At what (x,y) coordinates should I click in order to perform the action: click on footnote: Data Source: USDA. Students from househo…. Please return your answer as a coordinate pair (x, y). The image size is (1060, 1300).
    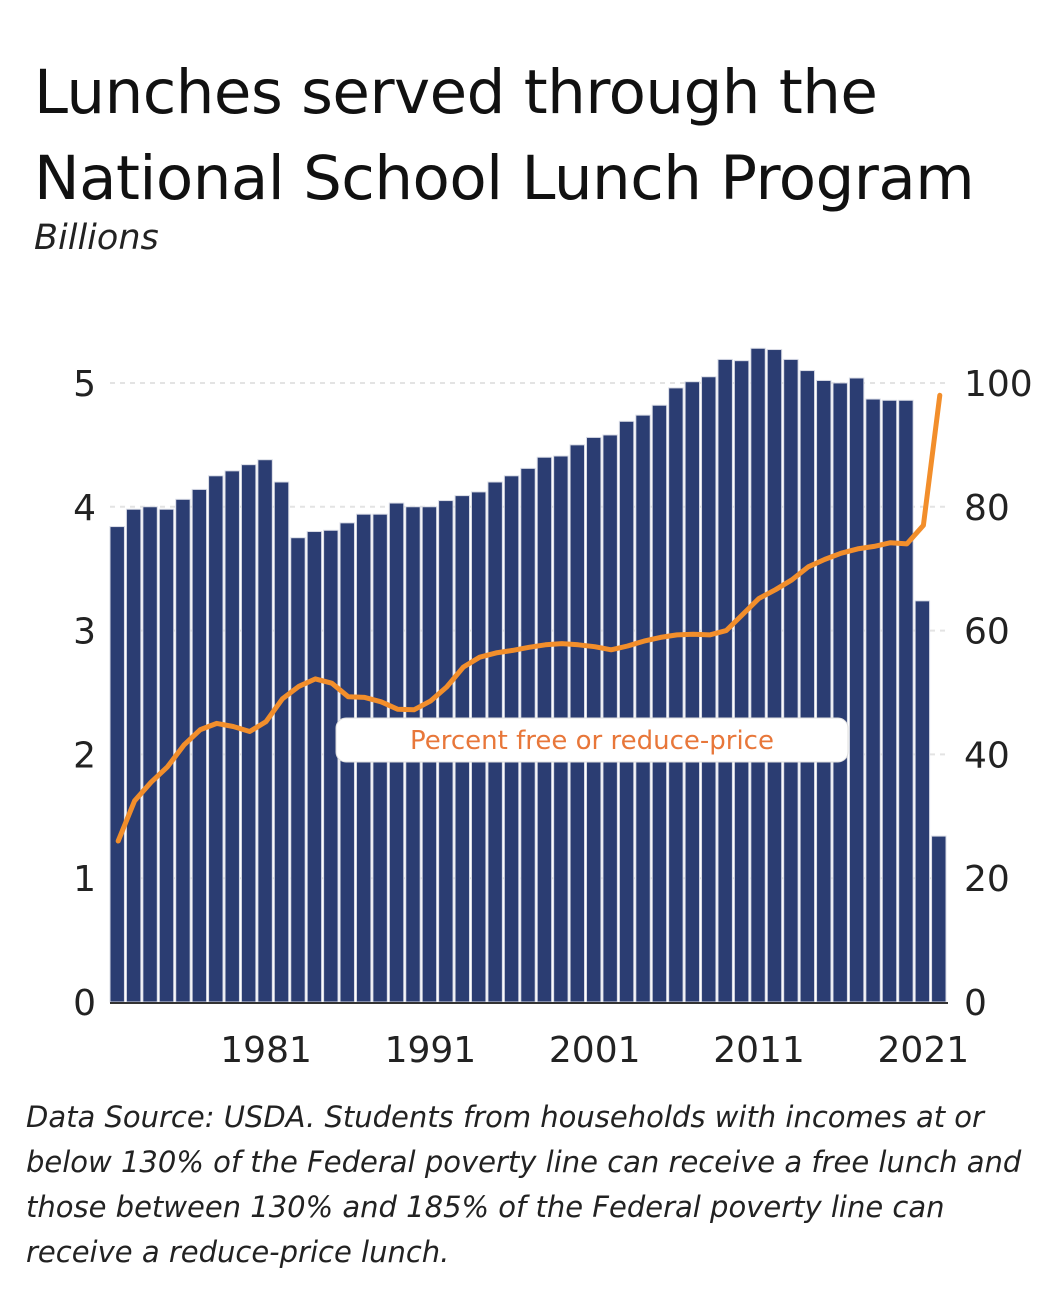
    Looking at the image, I should click on (524, 1184).